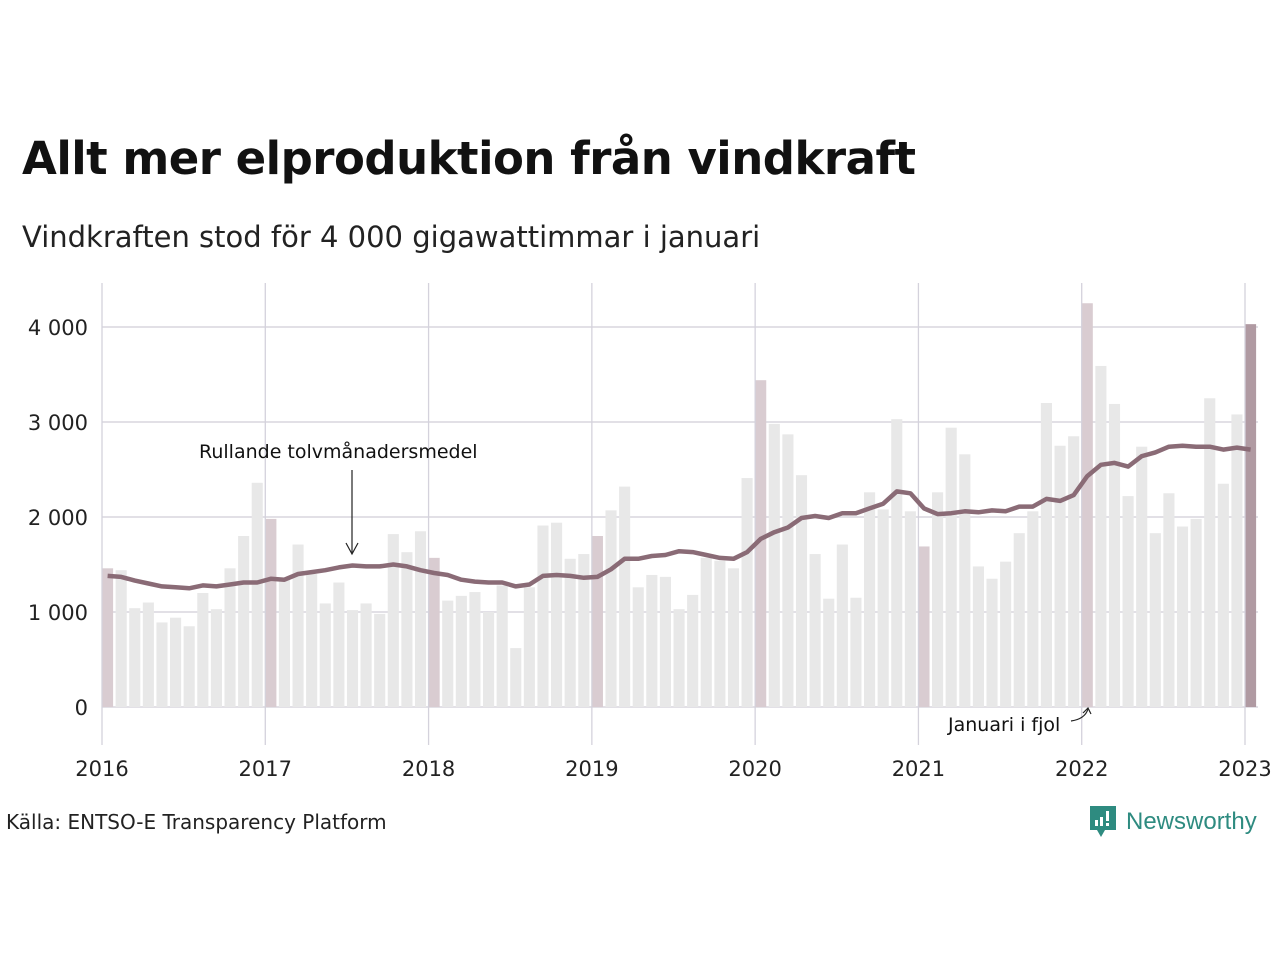 Image resolution: width=1280 pixels, height=960 pixels. Describe the element at coordinates (1172, 822) in the screenshot. I see `newsworthy-logo: Newsworthy` at that location.